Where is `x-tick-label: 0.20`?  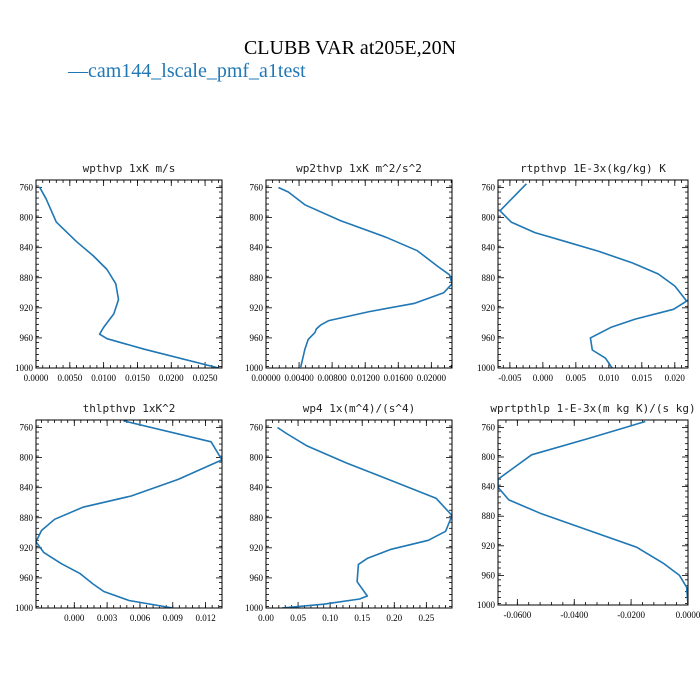 x-tick-label: 0.20 is located at coordinates (394, 618).